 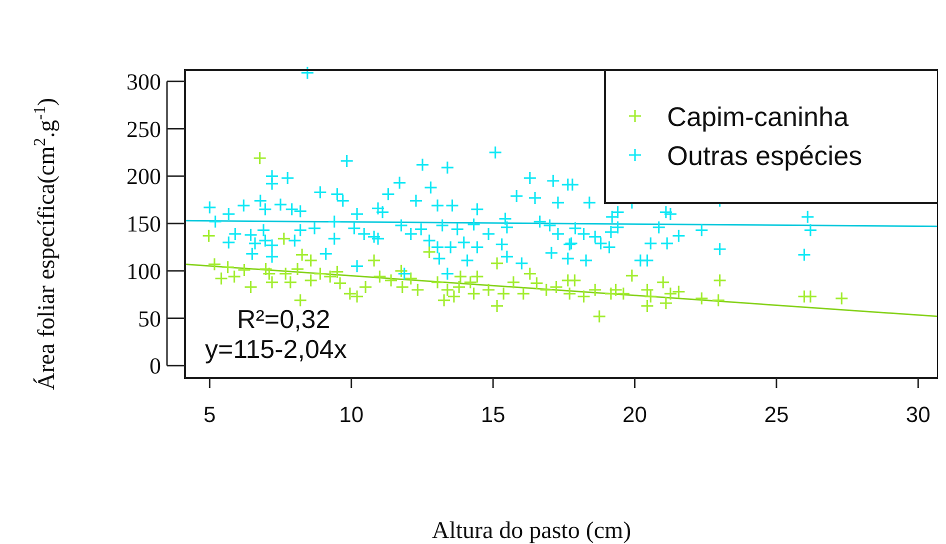 What do you see at coordinates (143, 129) in the screenshot?
I see `y-tick-label: 250` at bounding box center [143, 129].